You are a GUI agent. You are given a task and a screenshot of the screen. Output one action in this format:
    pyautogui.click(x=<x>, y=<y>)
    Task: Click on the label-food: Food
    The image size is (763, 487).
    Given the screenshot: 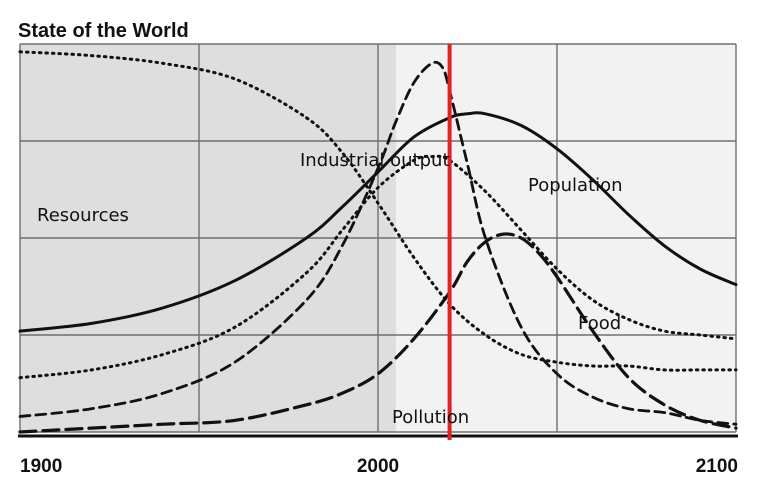 What is the action you would take?
    pyautogui.click(x=599, y=323)
    